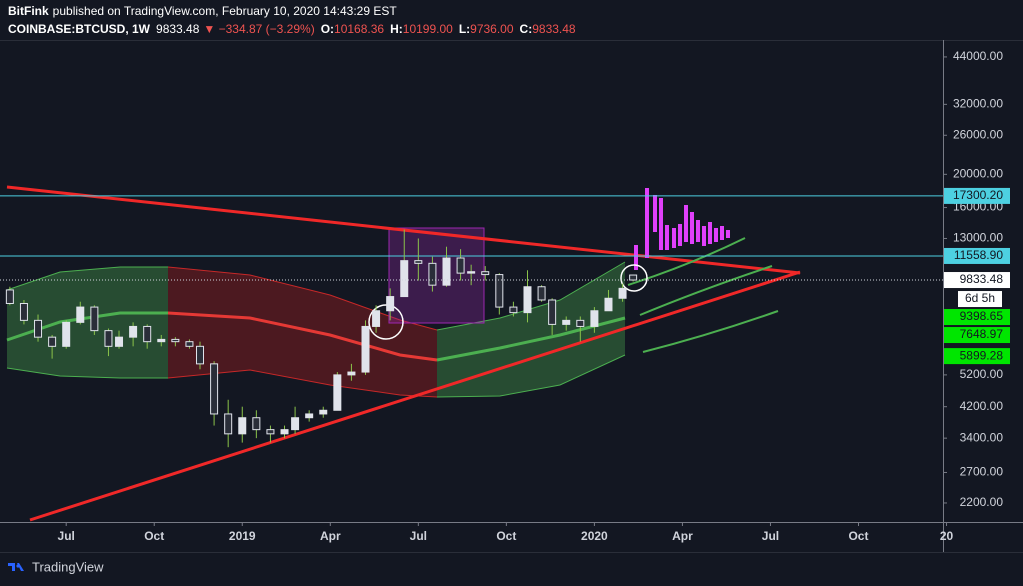  Describe the element at coordinates (947, 536) in the screenshot. I see `x-tick-label: 20` at that location.